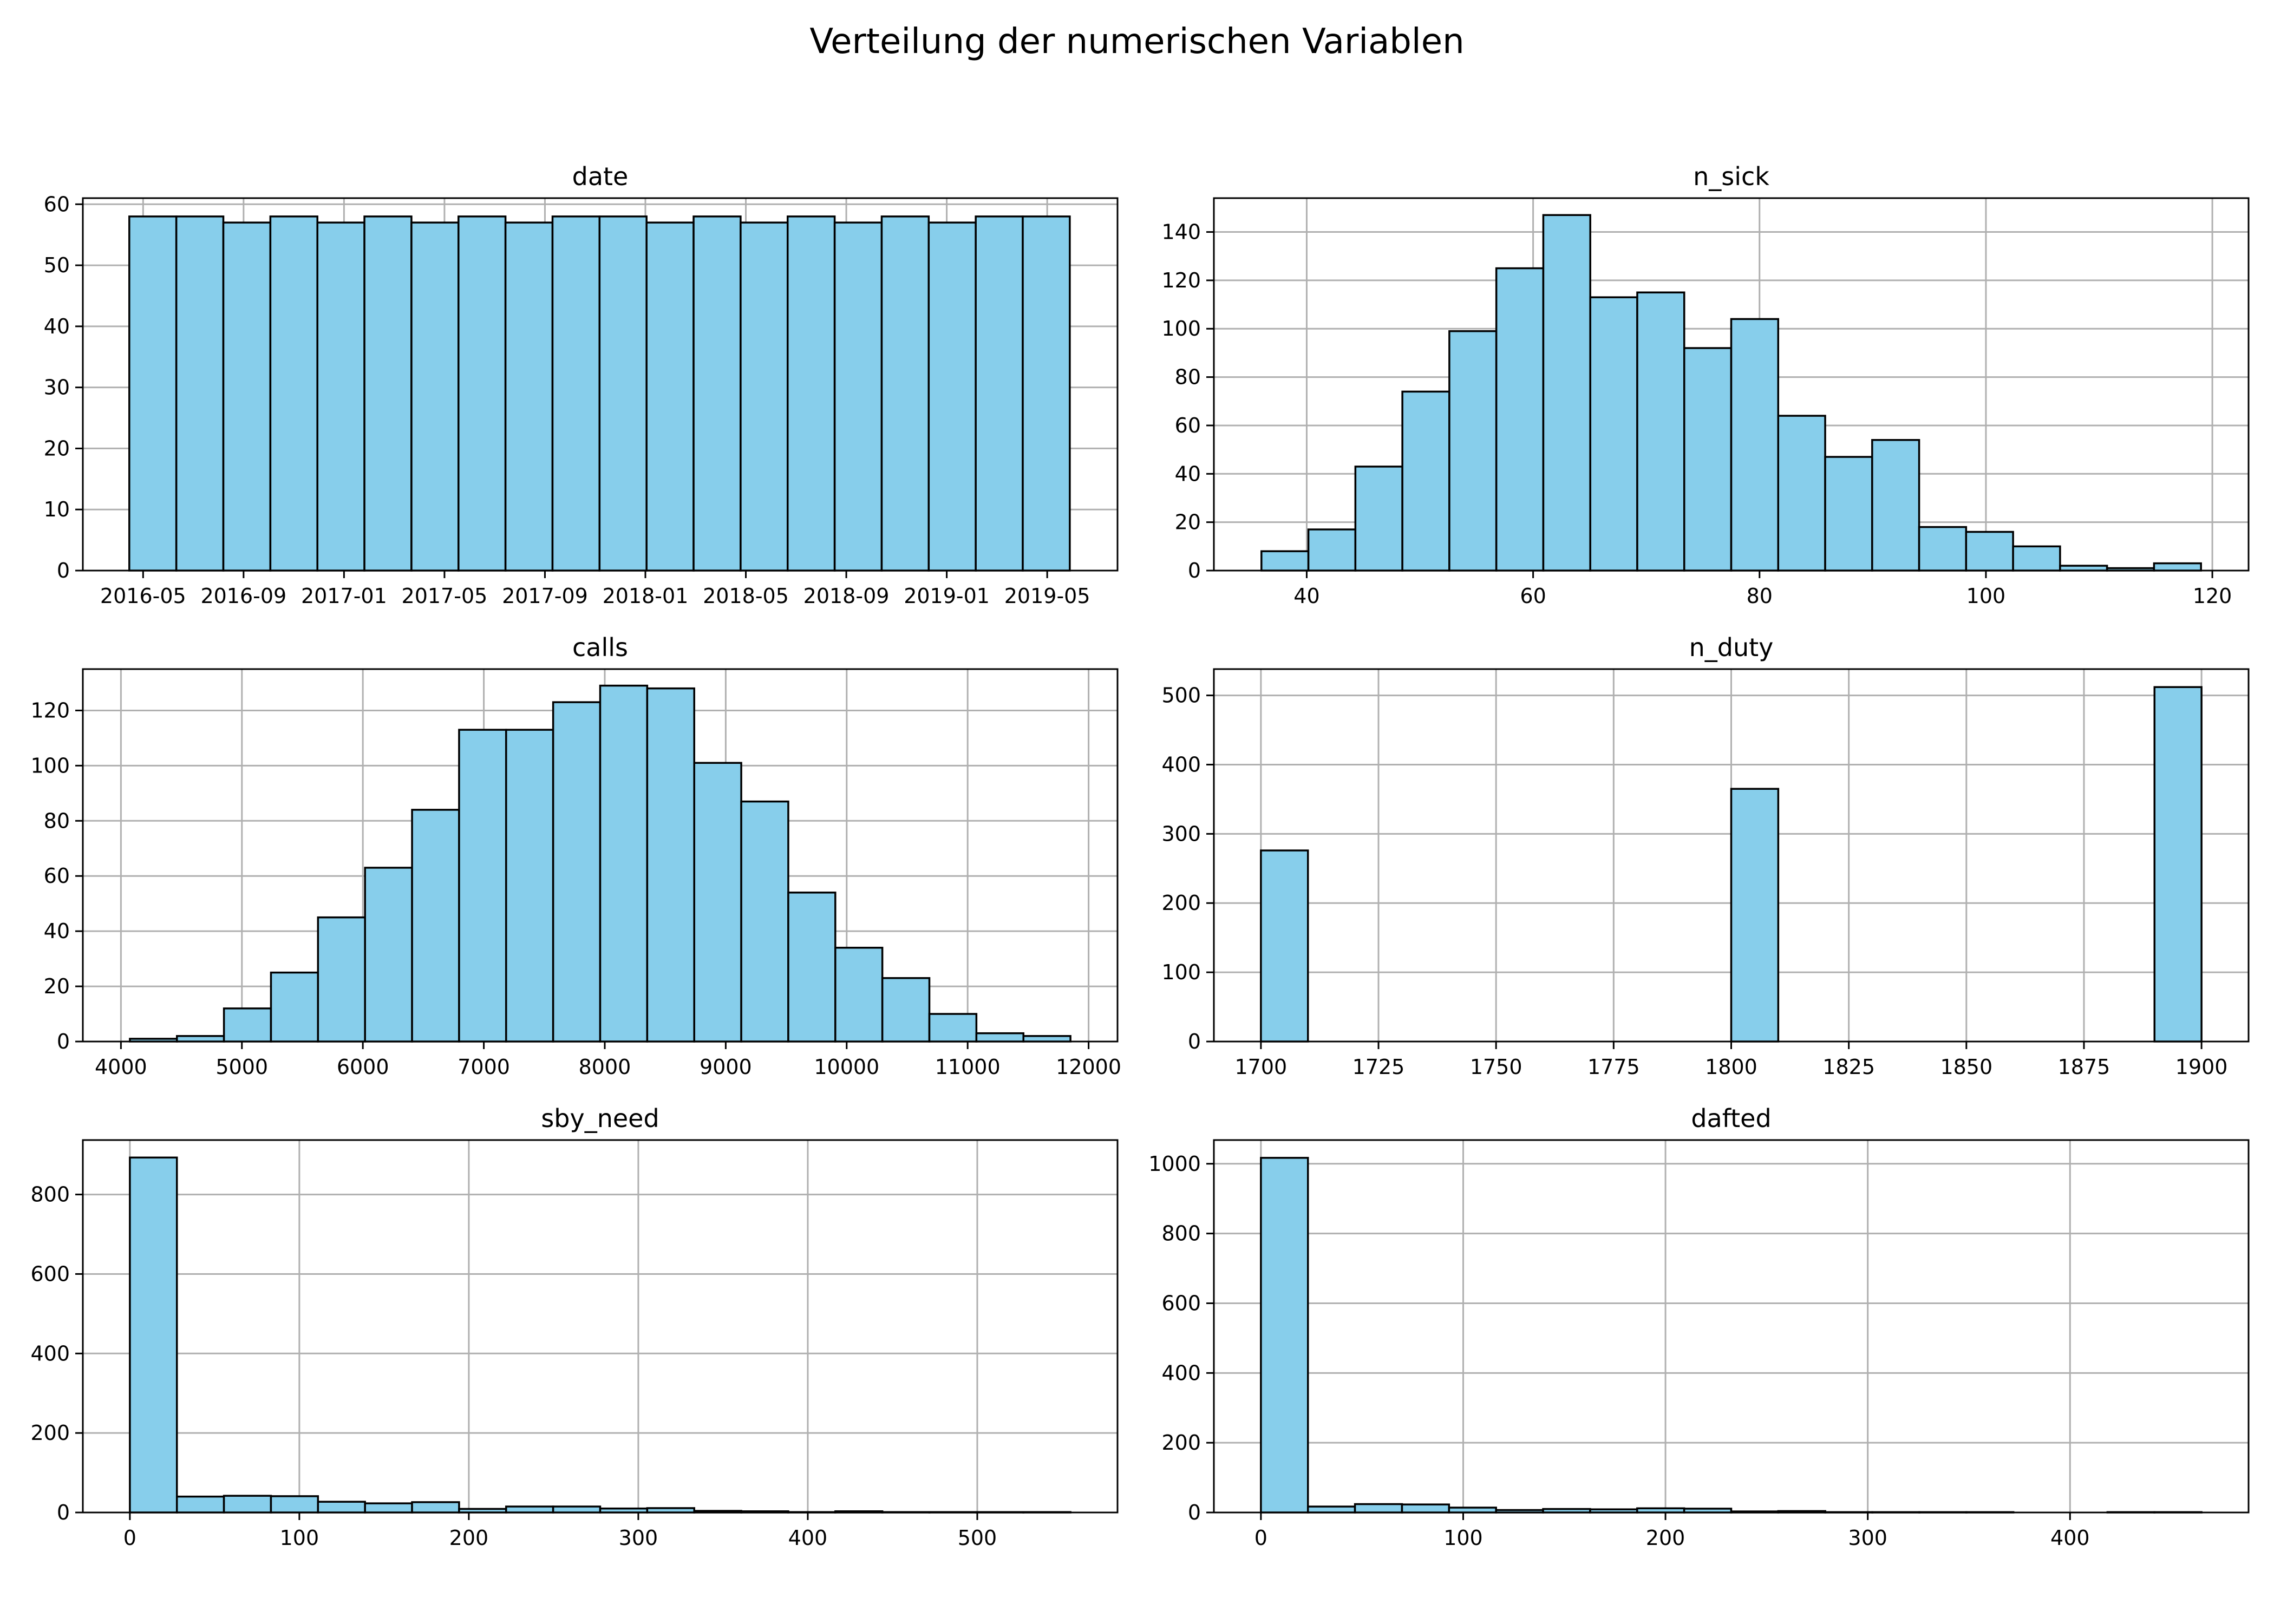  What do you see at coordinates (143, 596) in the screenshot?
I see `x-tick-label: 2016-05` at bounding box center [143, 596].